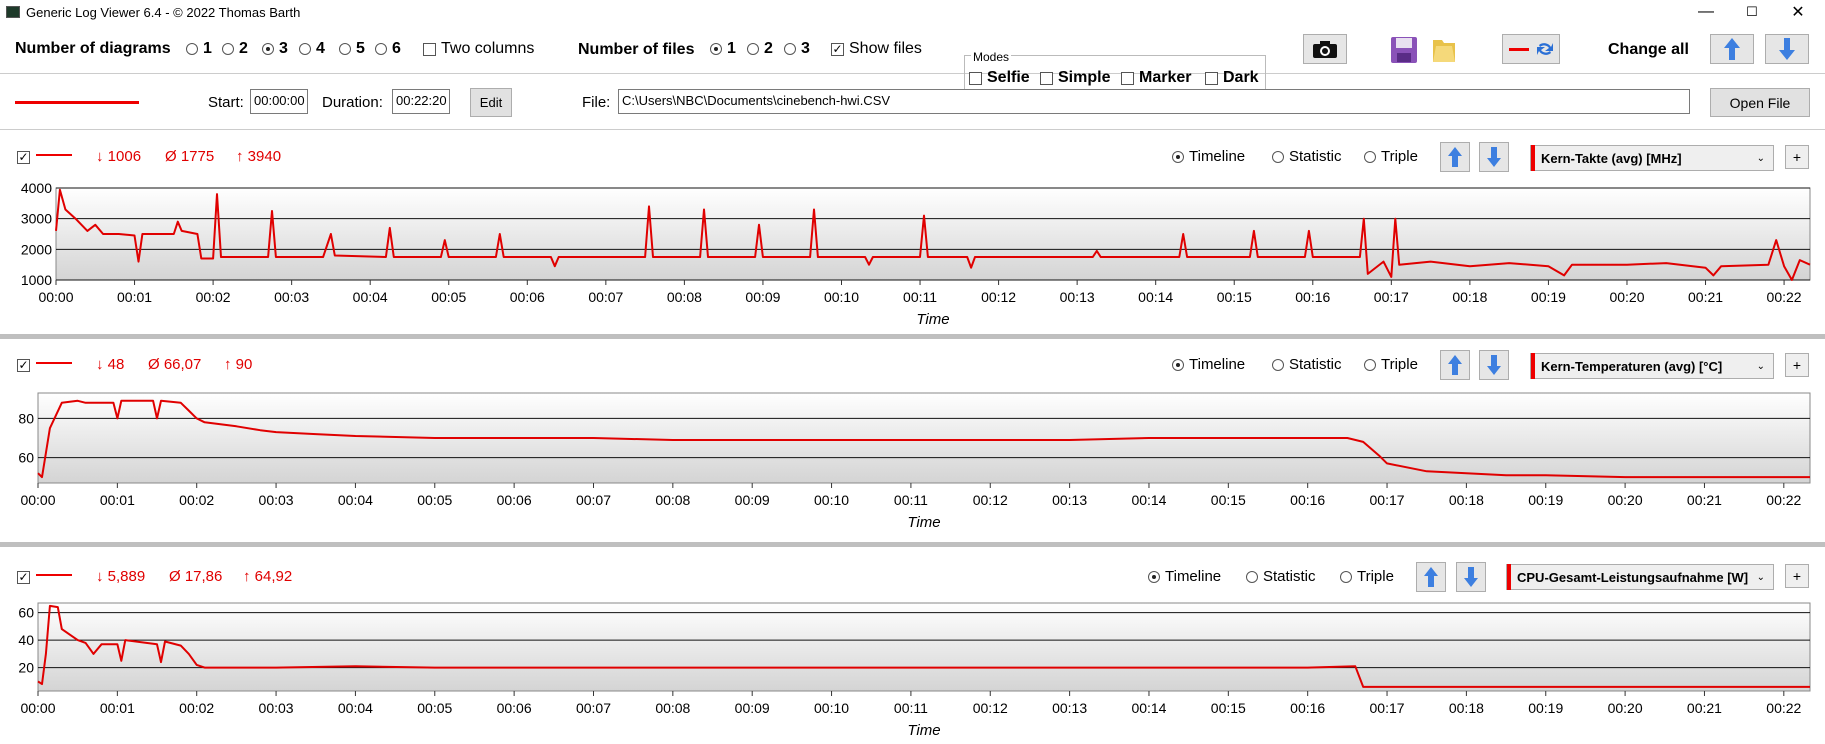  Describe the element at coordinates (1533, 366) in the screenshot. I see `select-color-bar` at that location.